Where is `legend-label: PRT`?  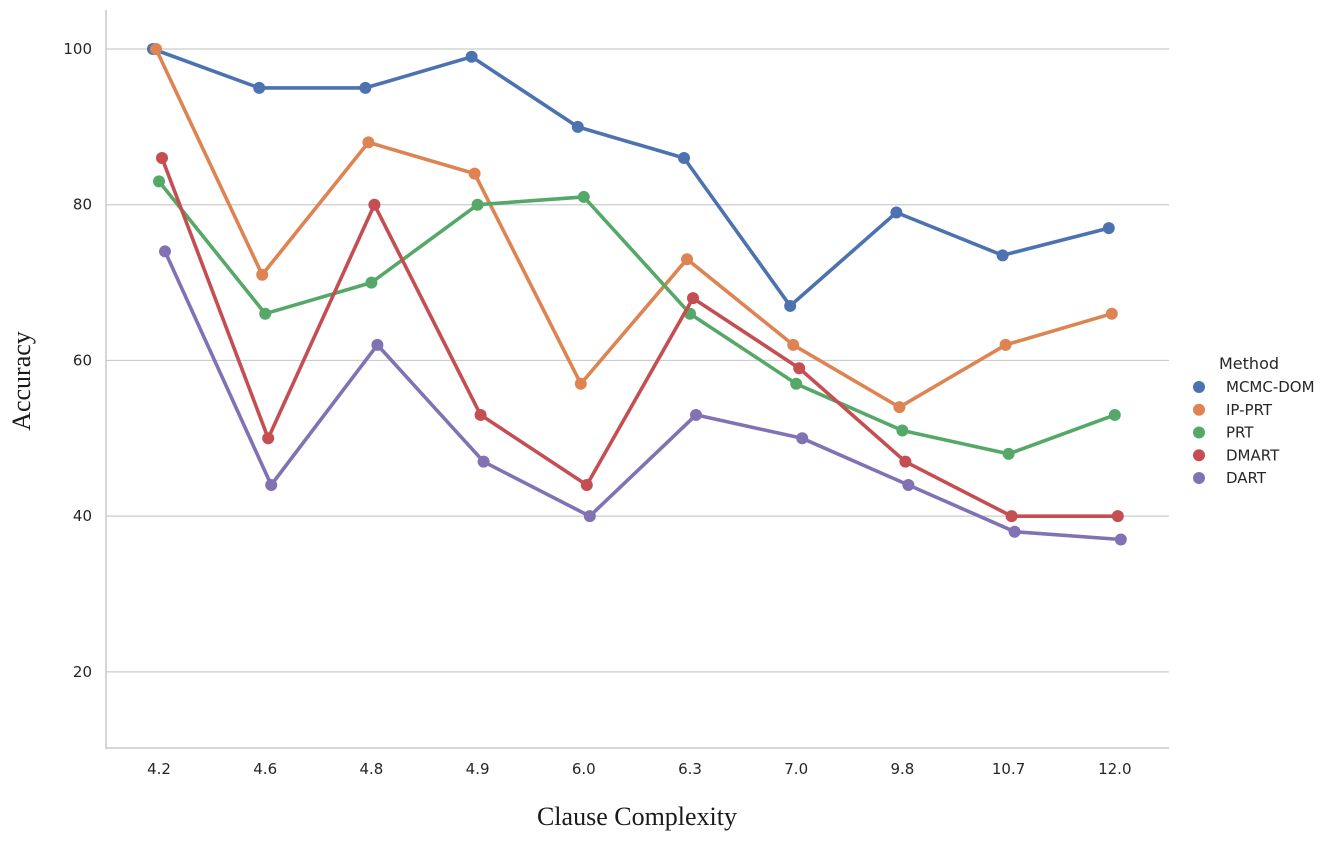 legend-label: PRT is located at coordinates (1240, 433).